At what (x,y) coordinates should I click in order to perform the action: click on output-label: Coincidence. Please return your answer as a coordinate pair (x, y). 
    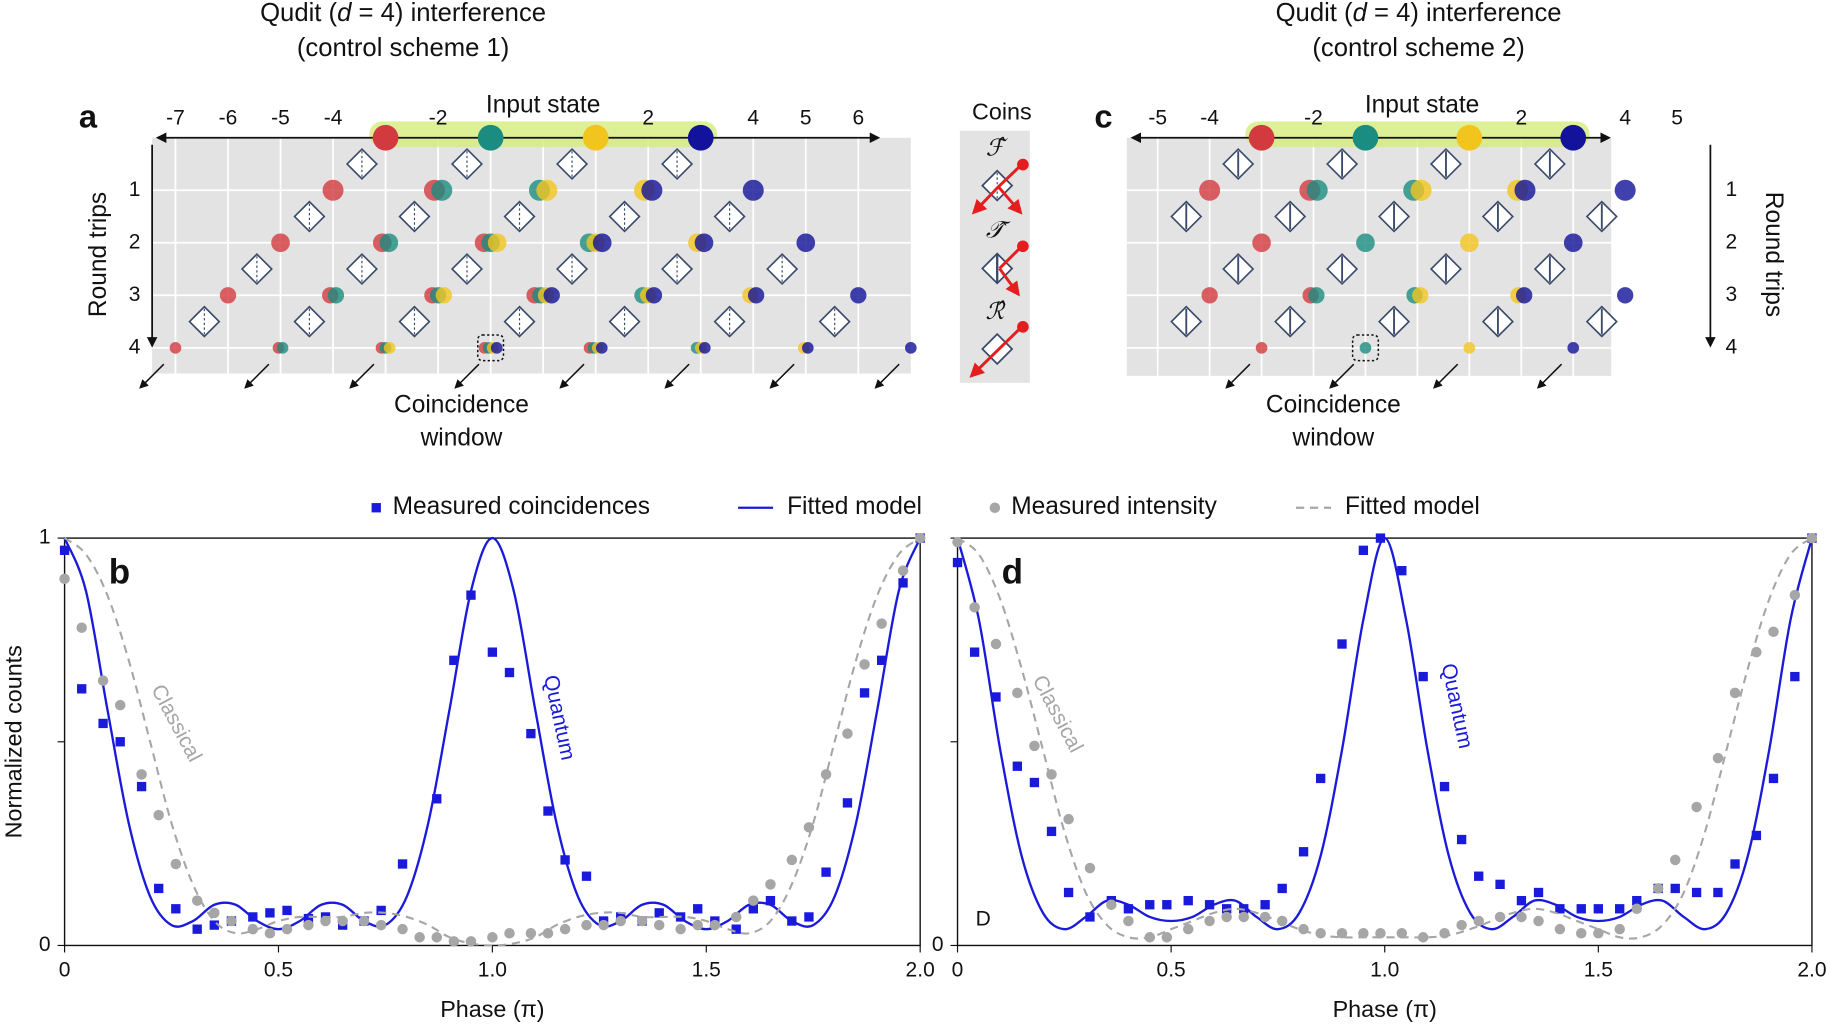
    Looking at the image, I should click on (1333, 405).